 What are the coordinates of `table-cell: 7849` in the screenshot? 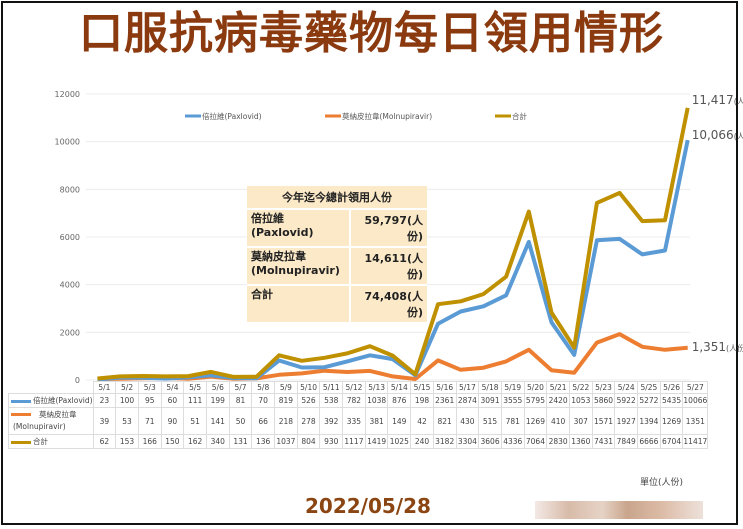 It's located at (626, 441).